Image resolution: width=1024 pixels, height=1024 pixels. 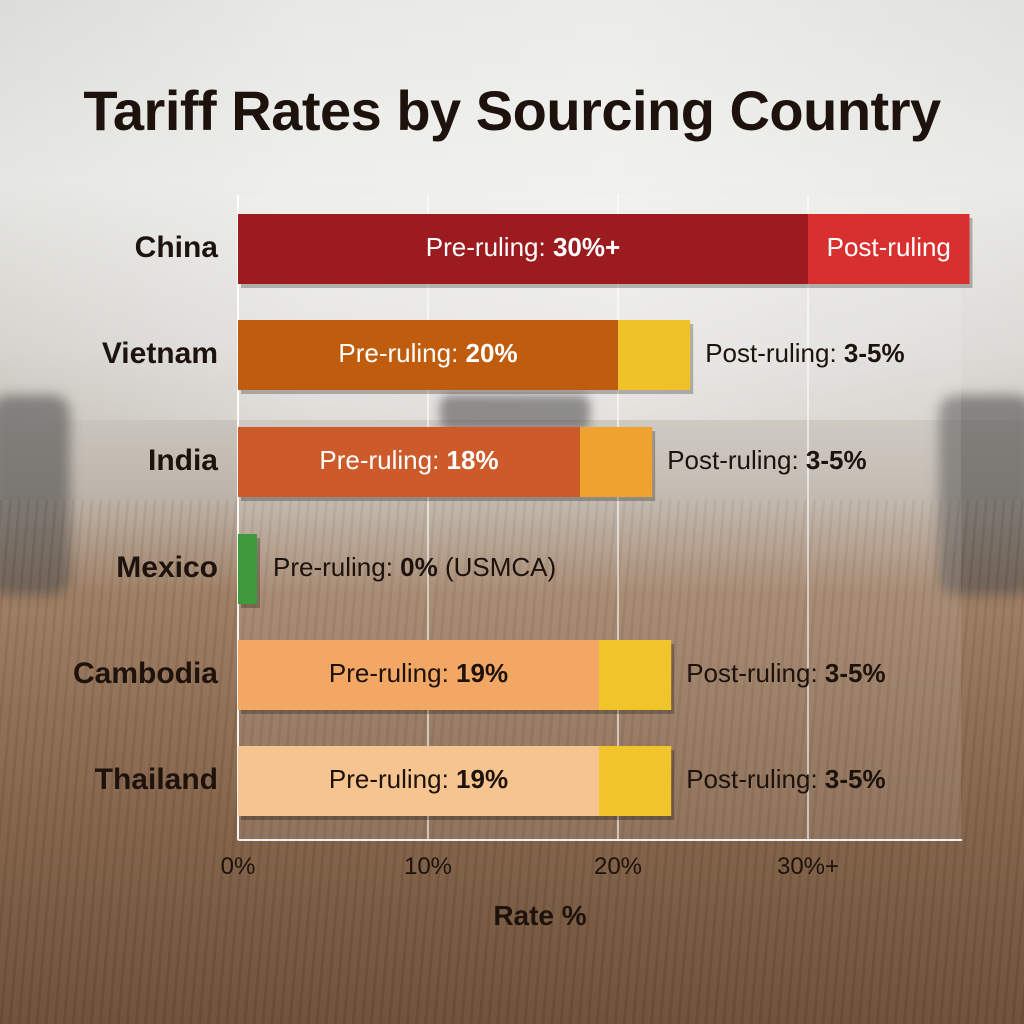 I want to click on bar-pre-label-cambodia: Pre-ruling: 19%, so click(x=418, y=673).